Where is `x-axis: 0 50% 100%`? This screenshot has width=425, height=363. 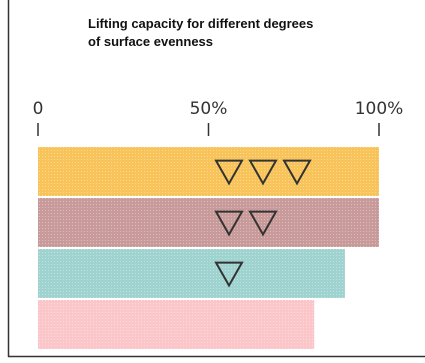
x-axis: 0 50% 100% is located at coordinates (218, 117).